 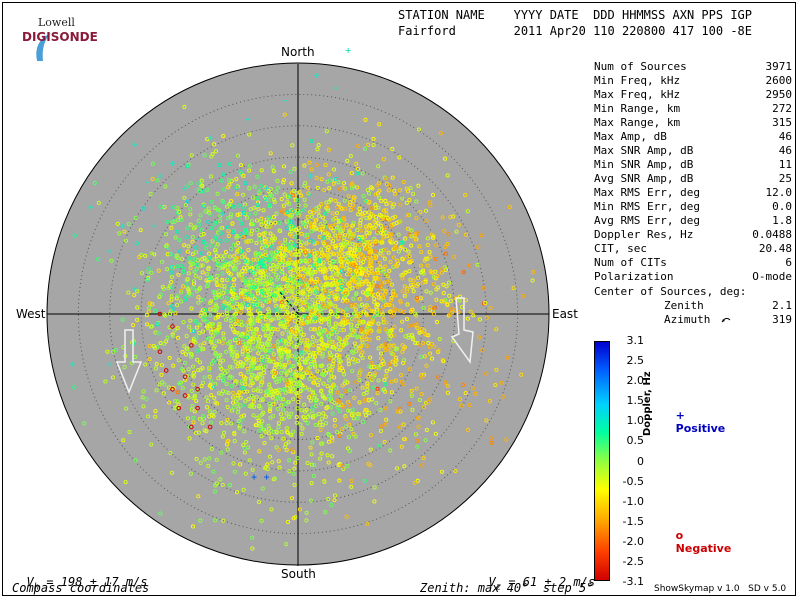 What do you see at coordinates (633, 541) in the screenshot?
I see `colorbar-tick-label: -2.0` at bounding box center [633, 541].